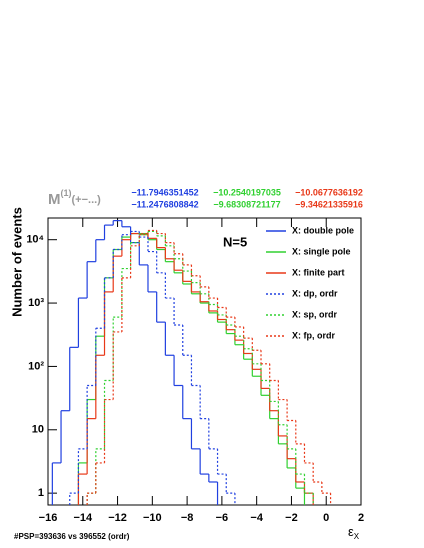 This screenshot has height=548, width=424. I want to click on x-axis-label: εX, so click(354, 532).